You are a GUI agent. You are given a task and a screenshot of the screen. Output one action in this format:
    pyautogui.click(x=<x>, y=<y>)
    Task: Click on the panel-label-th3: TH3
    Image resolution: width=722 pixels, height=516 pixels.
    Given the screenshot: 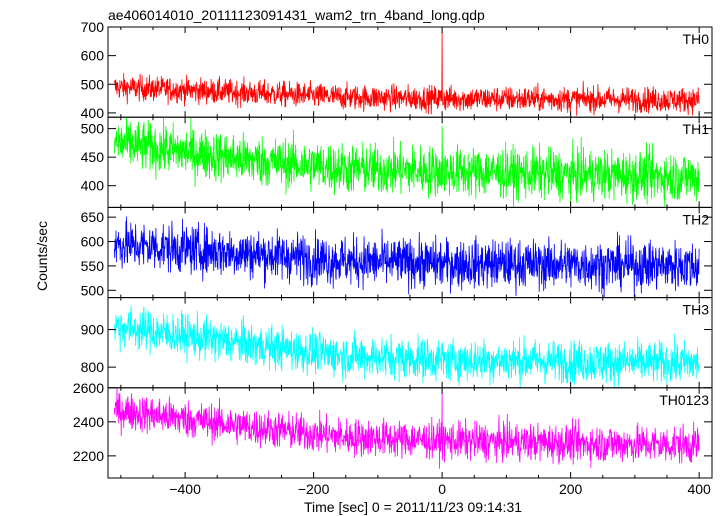 What is the action you would take?
    pyautogui.click(x=696, y=310)
    